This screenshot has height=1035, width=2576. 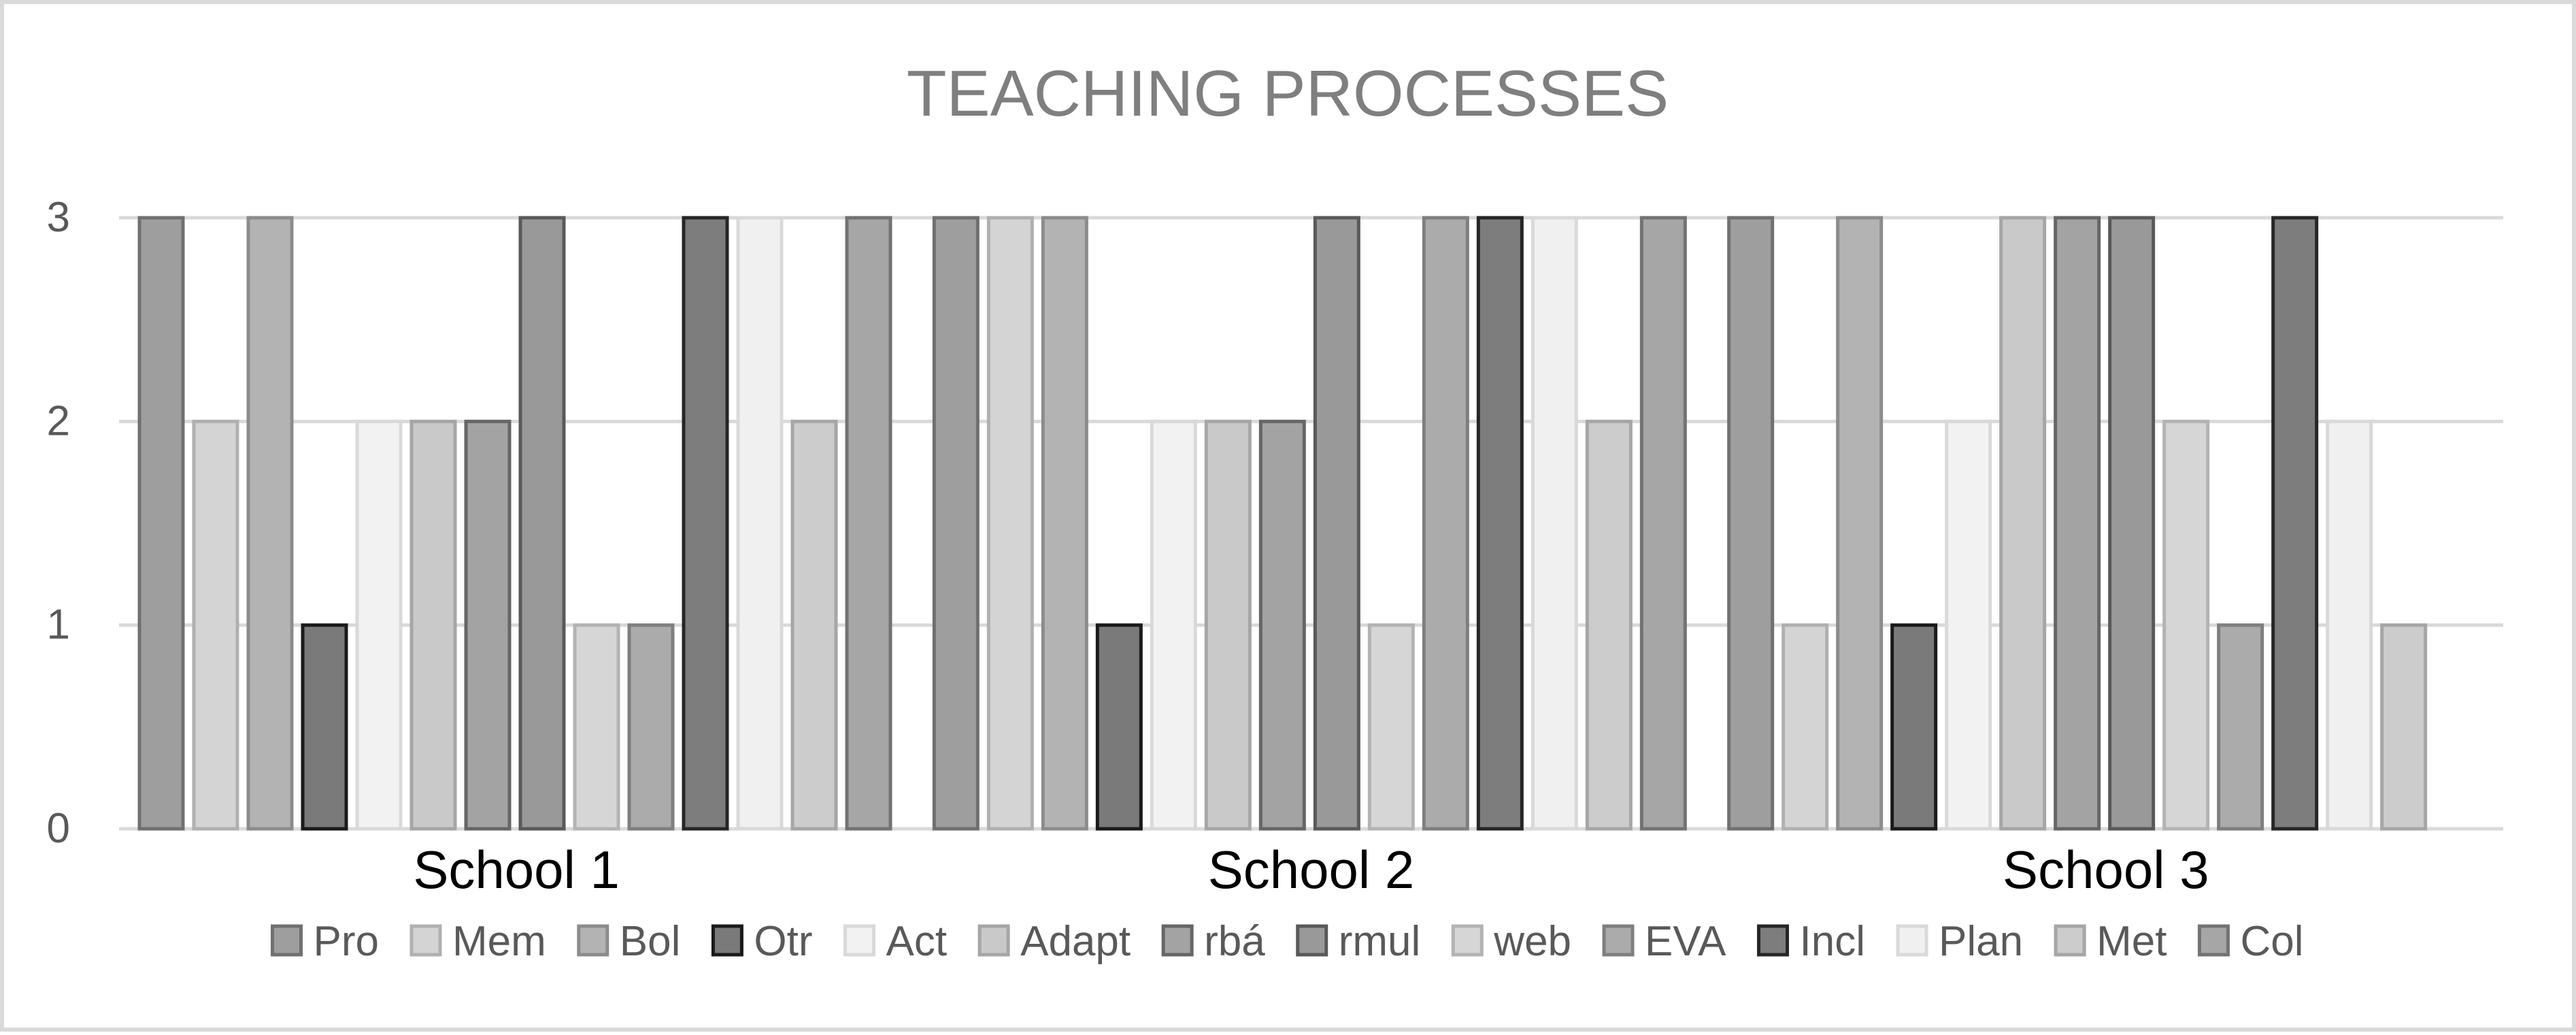 I want to click on legend-item-Bol: Bol, so click(x=629, y=942).